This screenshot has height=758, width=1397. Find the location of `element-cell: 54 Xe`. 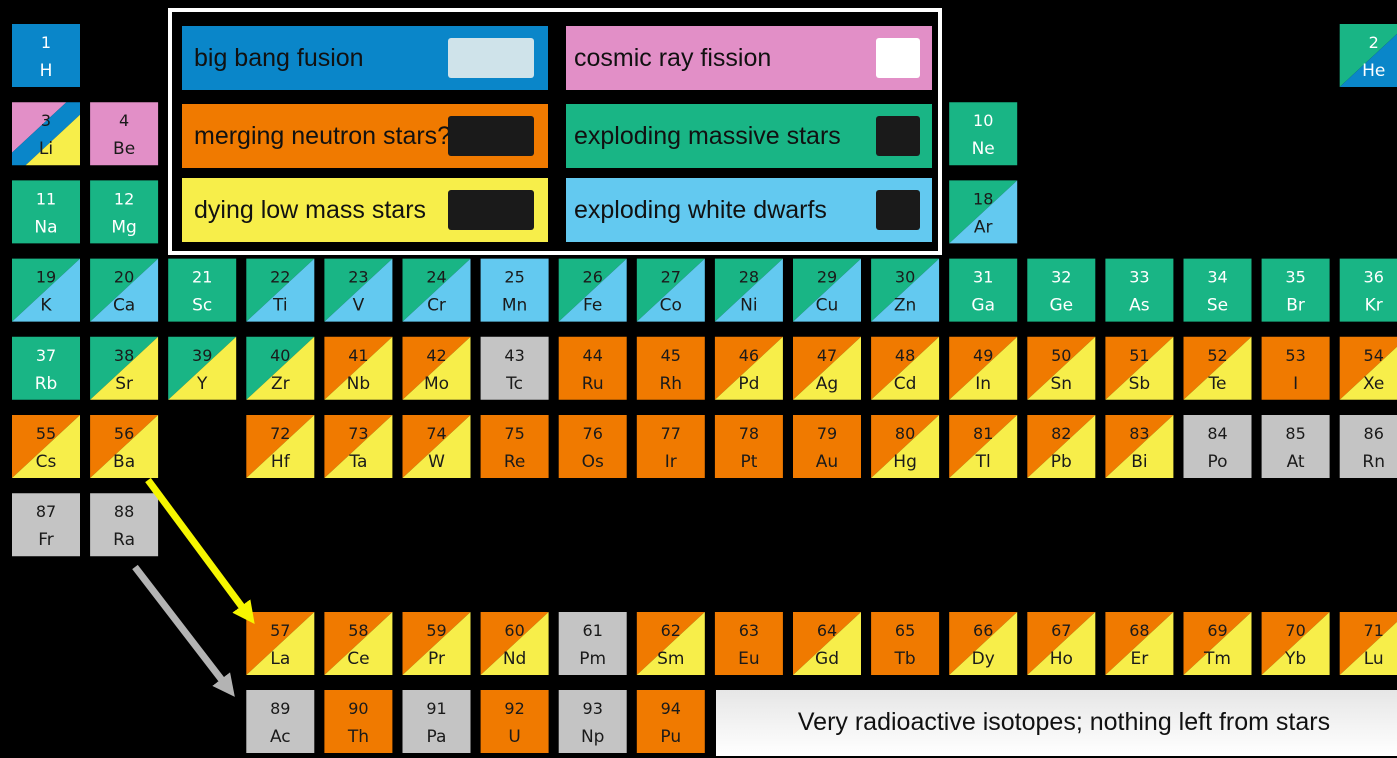

element-cell: 54 Xe is located at coordinates (1368, 368).